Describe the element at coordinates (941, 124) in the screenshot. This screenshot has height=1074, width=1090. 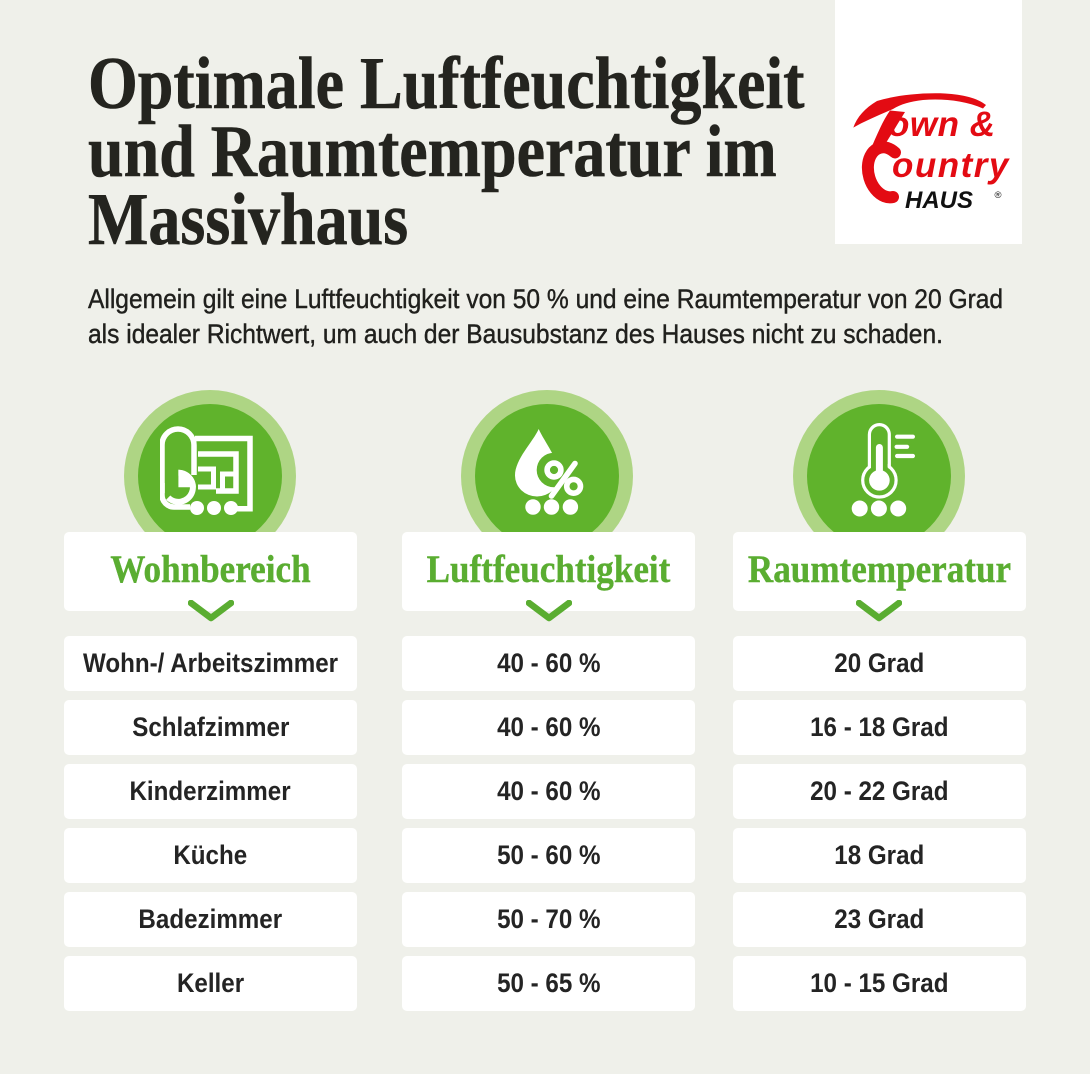
I see `svg-text: own &` at that location.